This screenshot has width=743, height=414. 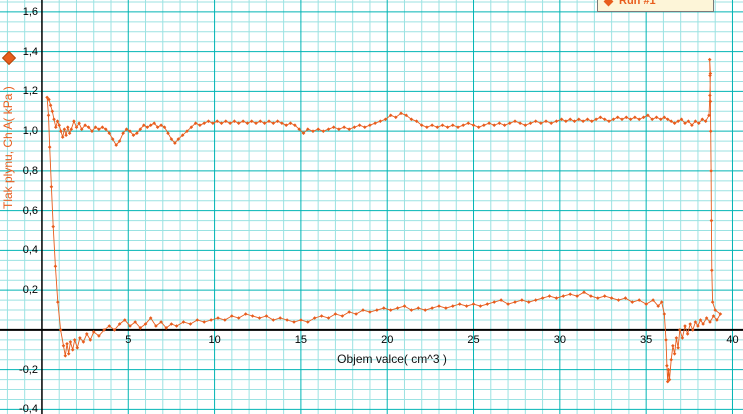 What do you see at coordinates (8, 148) in the screenshot?
I see `y-axis-title: Tlak plynu, Ch A( kPa )` at bounding box center [8, 148].